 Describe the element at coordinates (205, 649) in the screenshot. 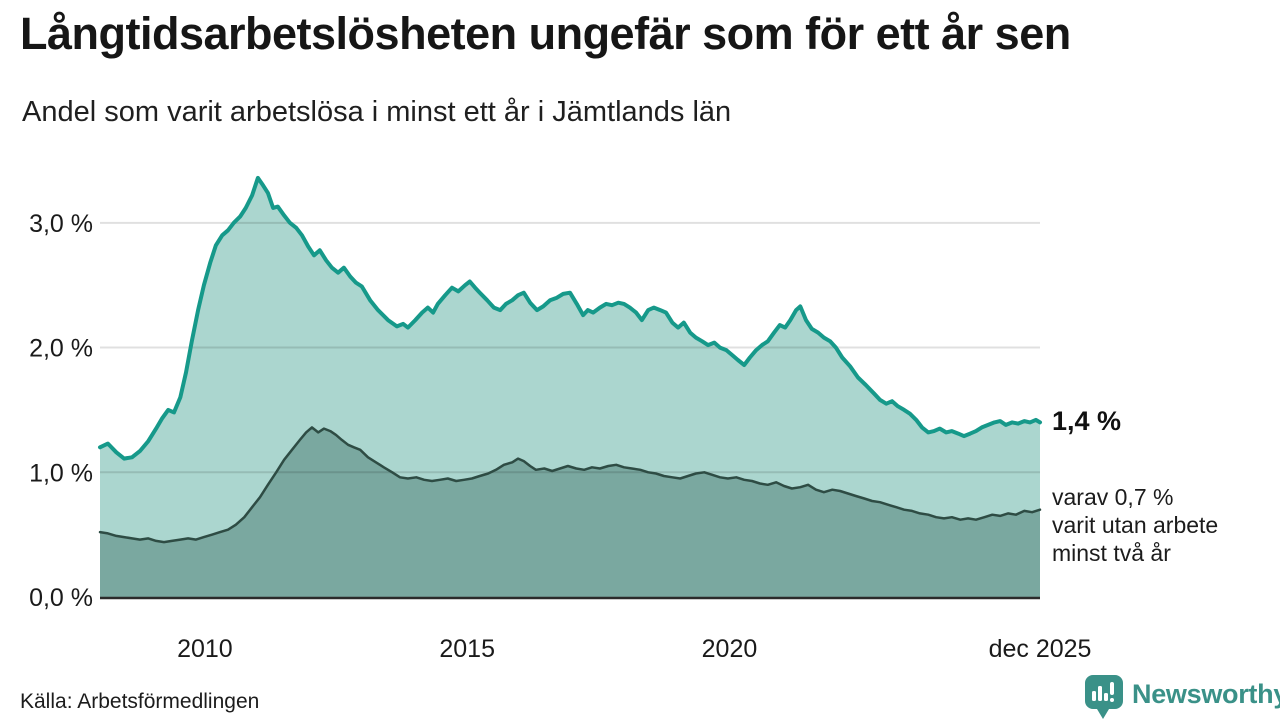

I see `x-axis-label: 2010` at that location.